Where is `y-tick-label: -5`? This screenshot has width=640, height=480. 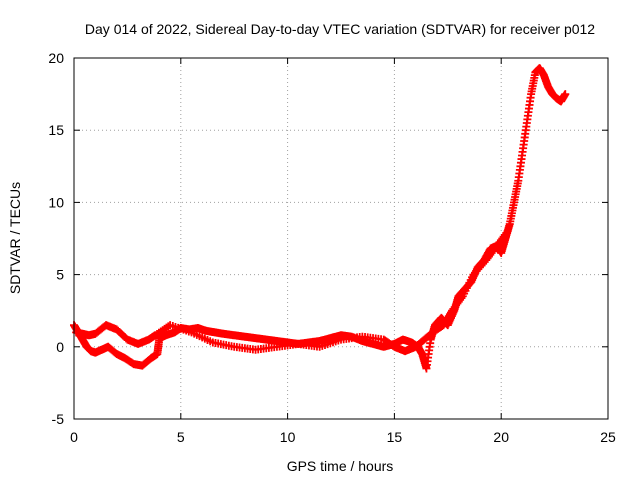
y-tick-label: -5 is located at coordinates (58, 419).